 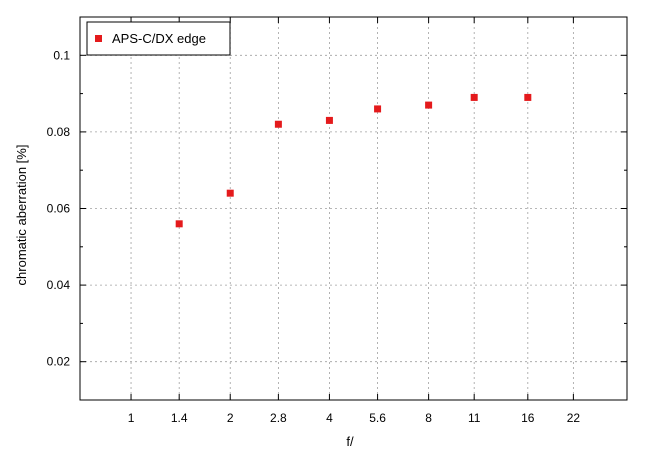 I want to click on x-axis-label: f/, so click(x=350, y=441).